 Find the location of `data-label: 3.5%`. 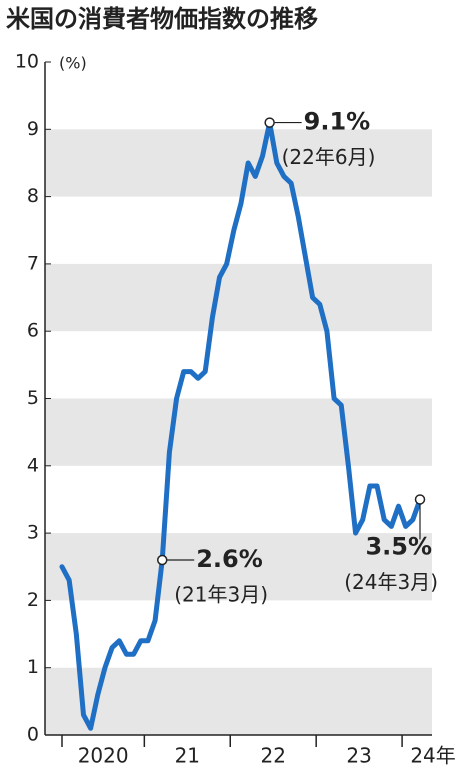

data-label: 3.5% is located at coordinates (398, 546).